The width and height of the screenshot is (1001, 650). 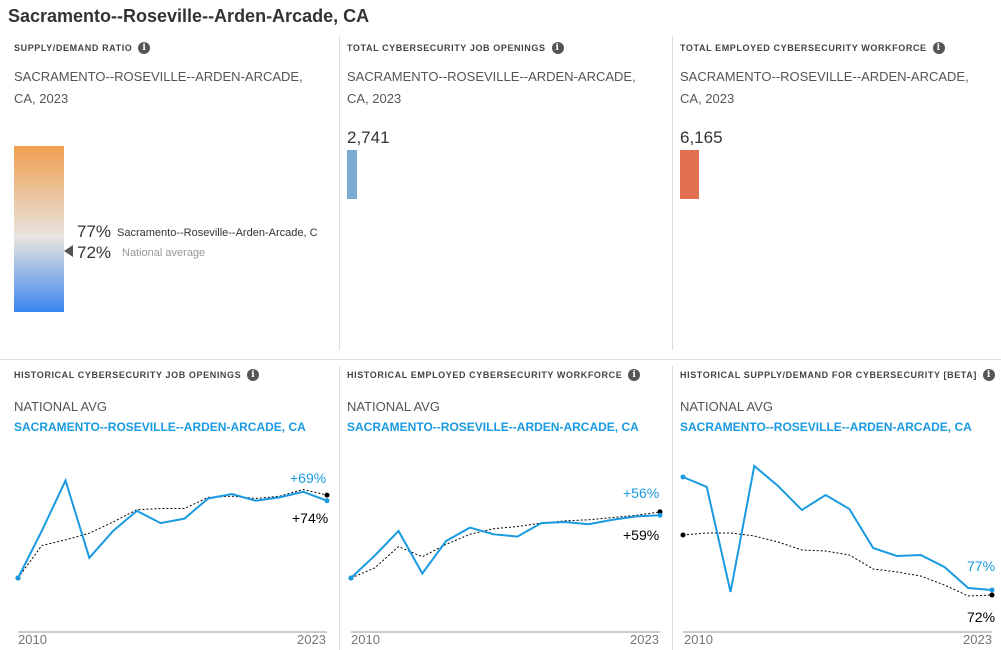 I want to click on workforce-bar, so click(x=689, y=174).